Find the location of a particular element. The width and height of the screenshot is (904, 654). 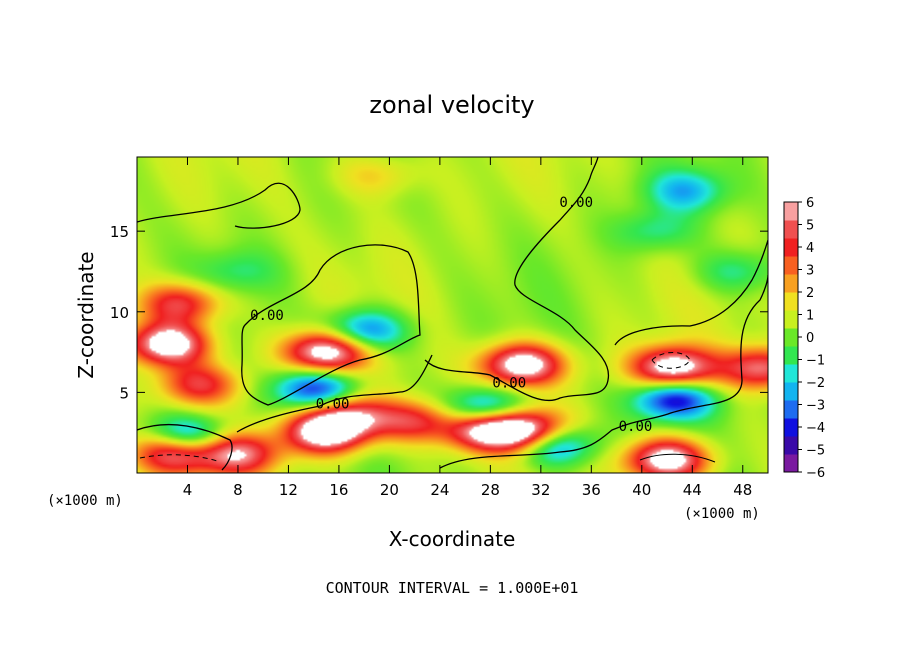

x-tick-label: 8 is located at coordinates (238, 490).